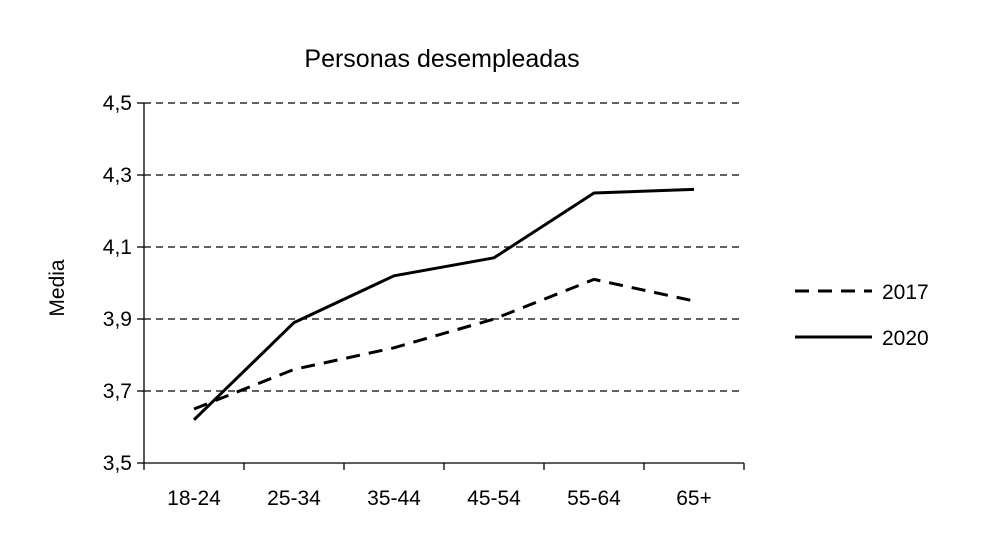 The height and width of the screenshot is (558, 990). I want to click on legend-label-2020: 2020, so click(905, 338).